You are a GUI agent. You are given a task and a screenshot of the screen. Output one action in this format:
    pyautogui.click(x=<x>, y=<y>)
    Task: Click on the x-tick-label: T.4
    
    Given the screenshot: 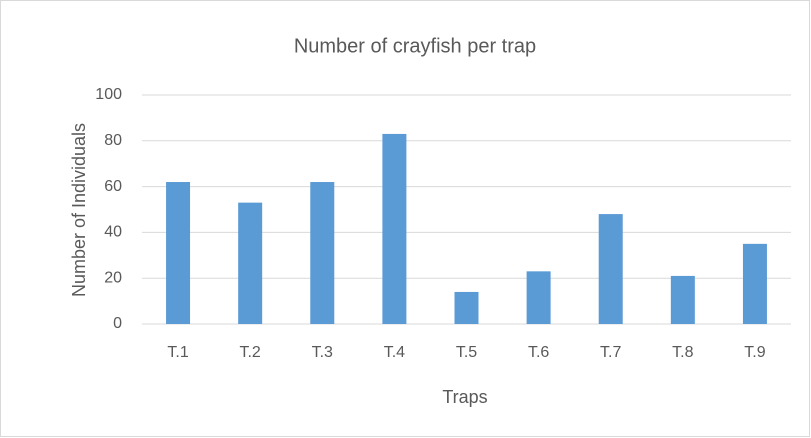 What is the action you would take?
    pyautogui.click(x=394, y=352)
    